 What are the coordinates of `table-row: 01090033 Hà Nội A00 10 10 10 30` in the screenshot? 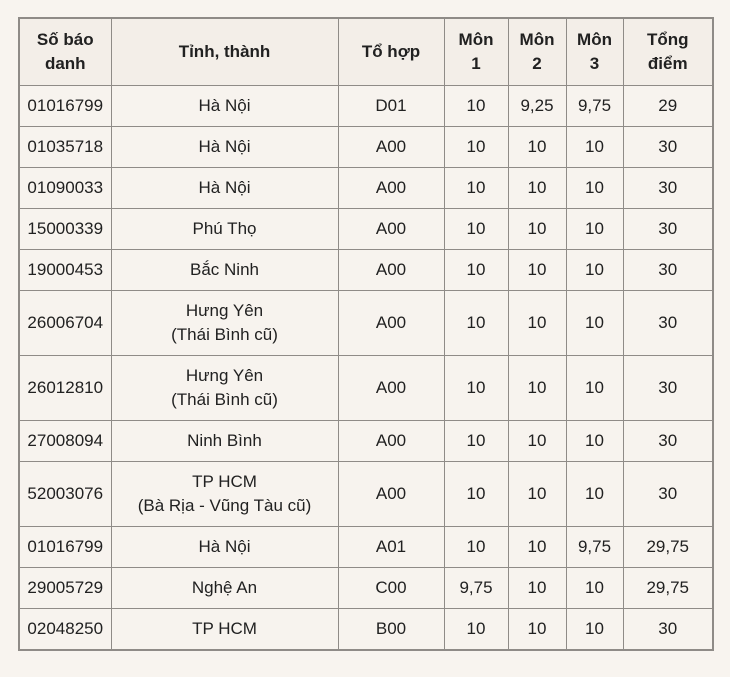 It's located at (366, 188).